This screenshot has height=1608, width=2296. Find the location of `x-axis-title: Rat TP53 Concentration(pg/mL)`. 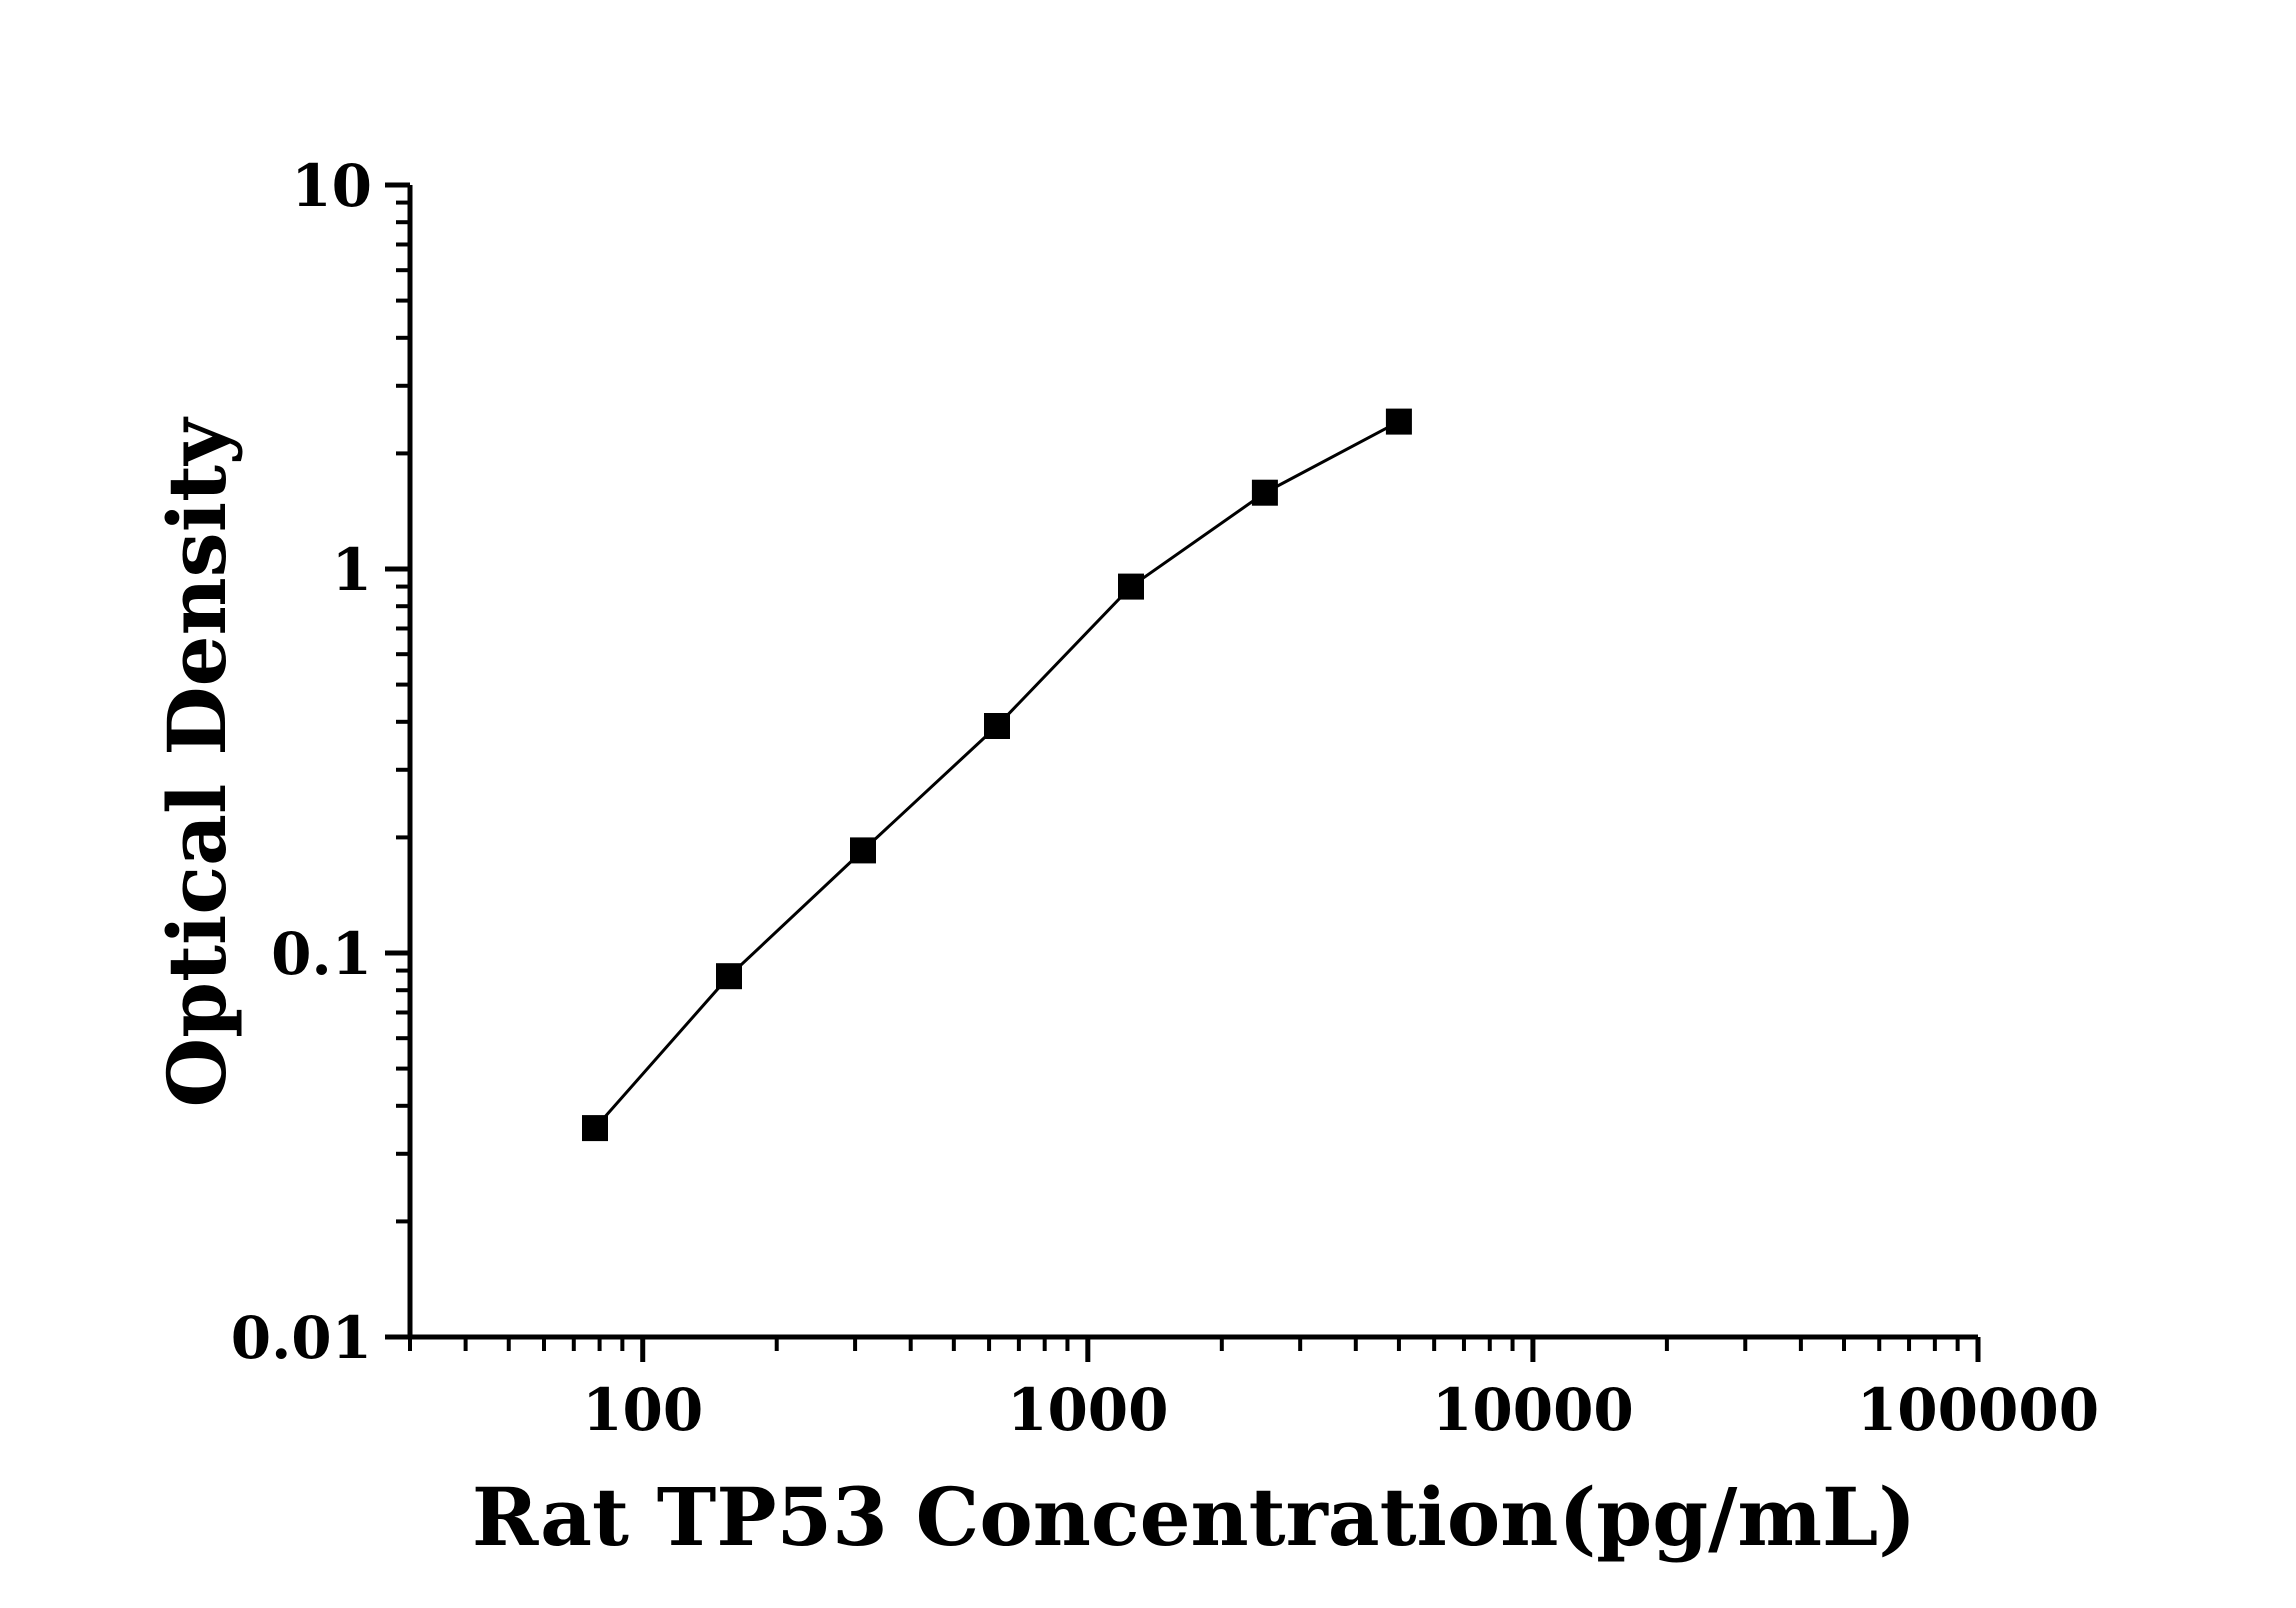

x-axis-title: Rat TP53 Concentration(pg/mL) is located at coordinates (1194, 1517).